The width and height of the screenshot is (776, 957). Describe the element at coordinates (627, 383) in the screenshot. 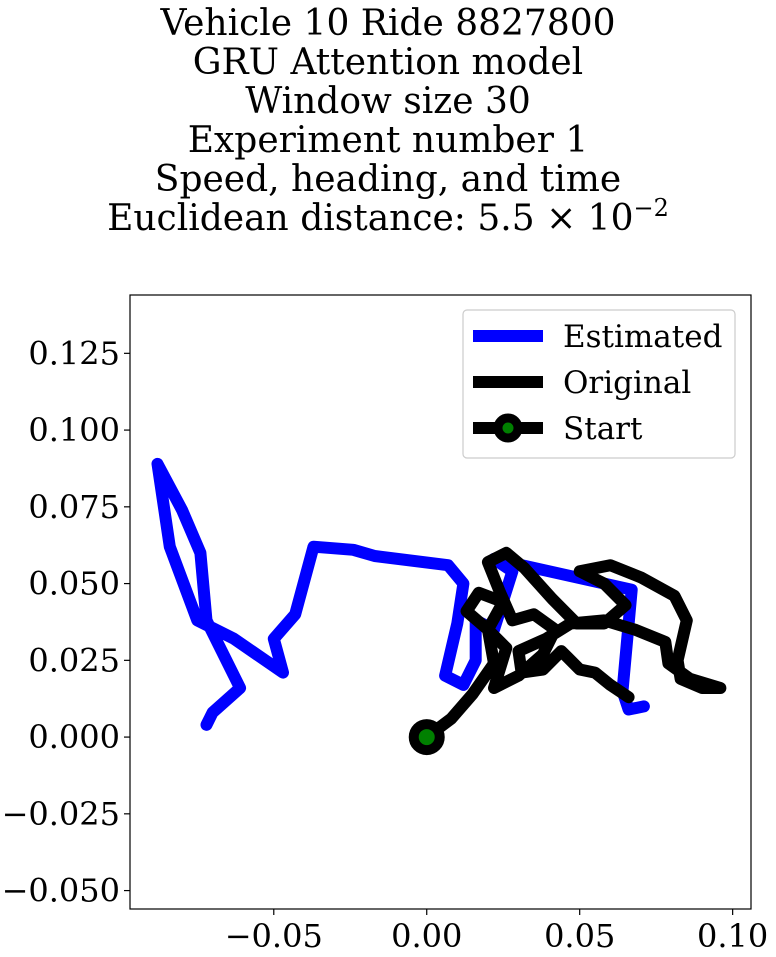

I see `legend-label-original: Original` at that location.